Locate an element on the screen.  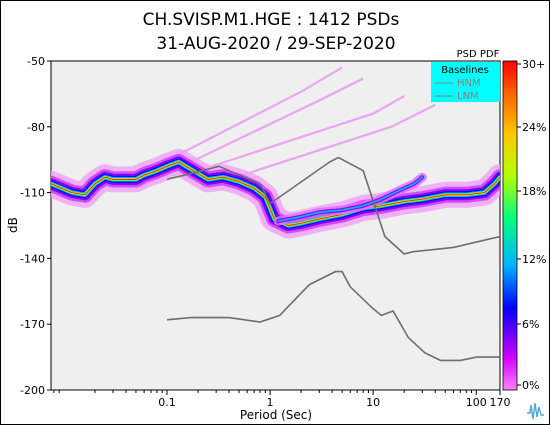
legend-box is located at coordinates (465, 82).